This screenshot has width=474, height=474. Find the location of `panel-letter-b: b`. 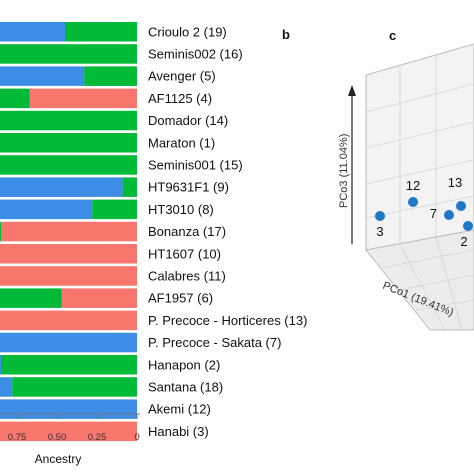

panel-letter-b: b is located at coordinates (286, 34).